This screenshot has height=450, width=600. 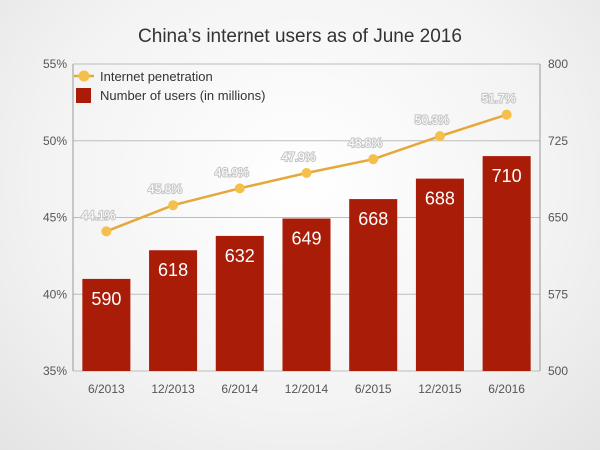 What do you see at coordinates (440, 389) in the screenshot?
I see `x-tick-label: 12/2015` at bounding box center [440, 389].